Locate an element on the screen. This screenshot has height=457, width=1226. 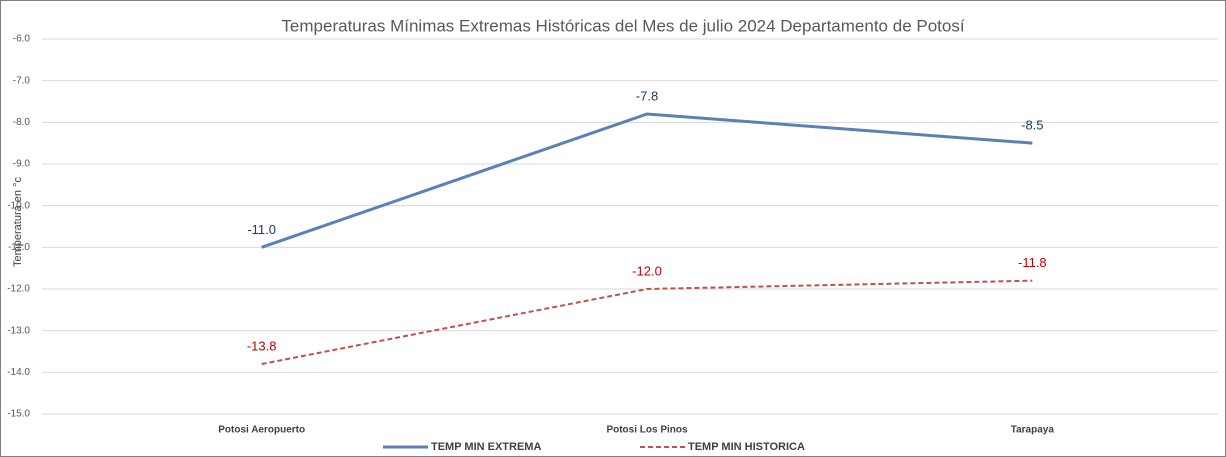
y-tick-label: -12.0 is located at coordinates (18, 289).